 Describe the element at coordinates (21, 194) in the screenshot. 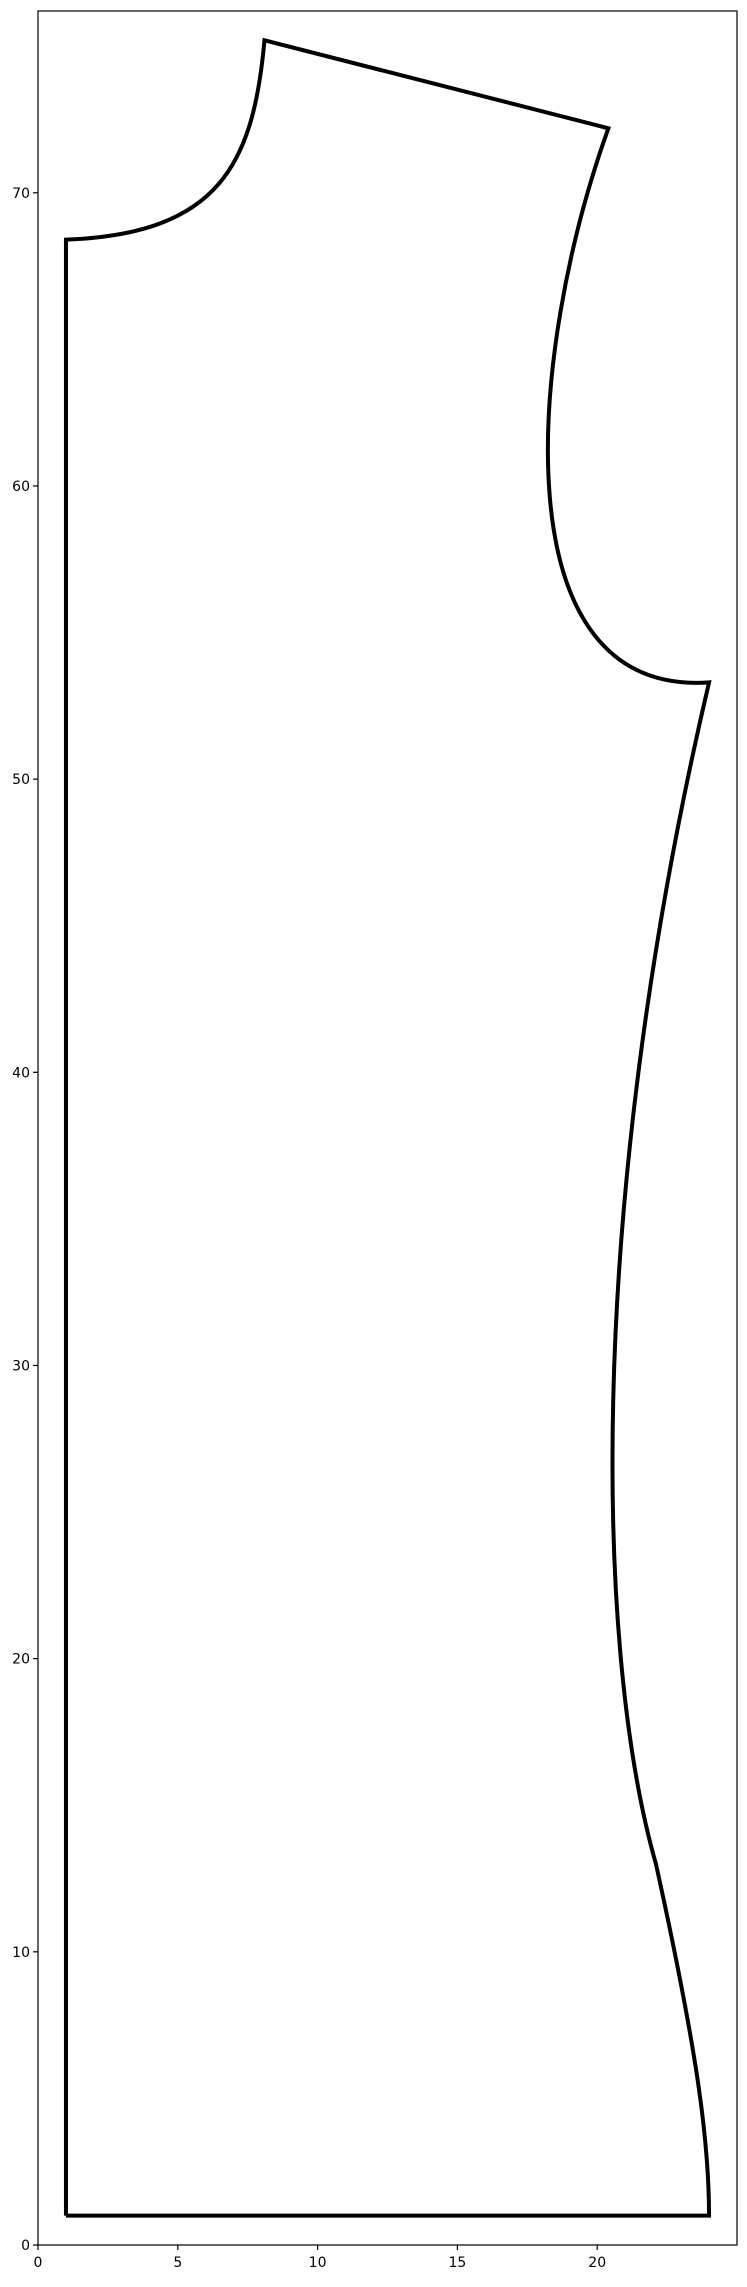

I see `y-tick-label: 70` at that location.